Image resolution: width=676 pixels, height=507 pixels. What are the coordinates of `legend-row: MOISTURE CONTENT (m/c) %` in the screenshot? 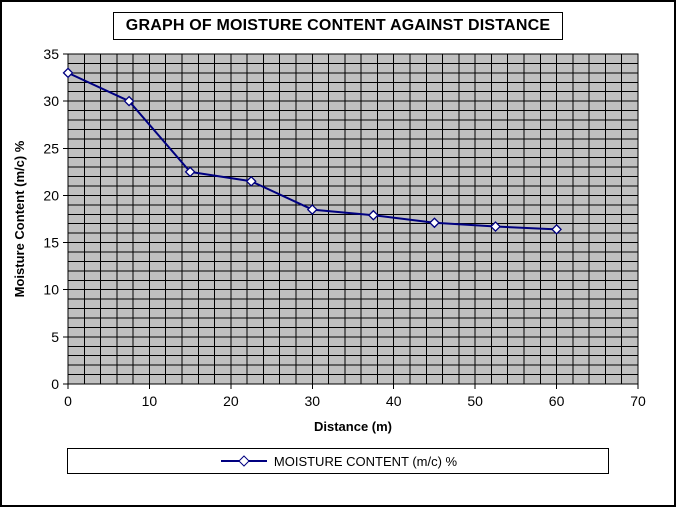 It's located at (338, 461).